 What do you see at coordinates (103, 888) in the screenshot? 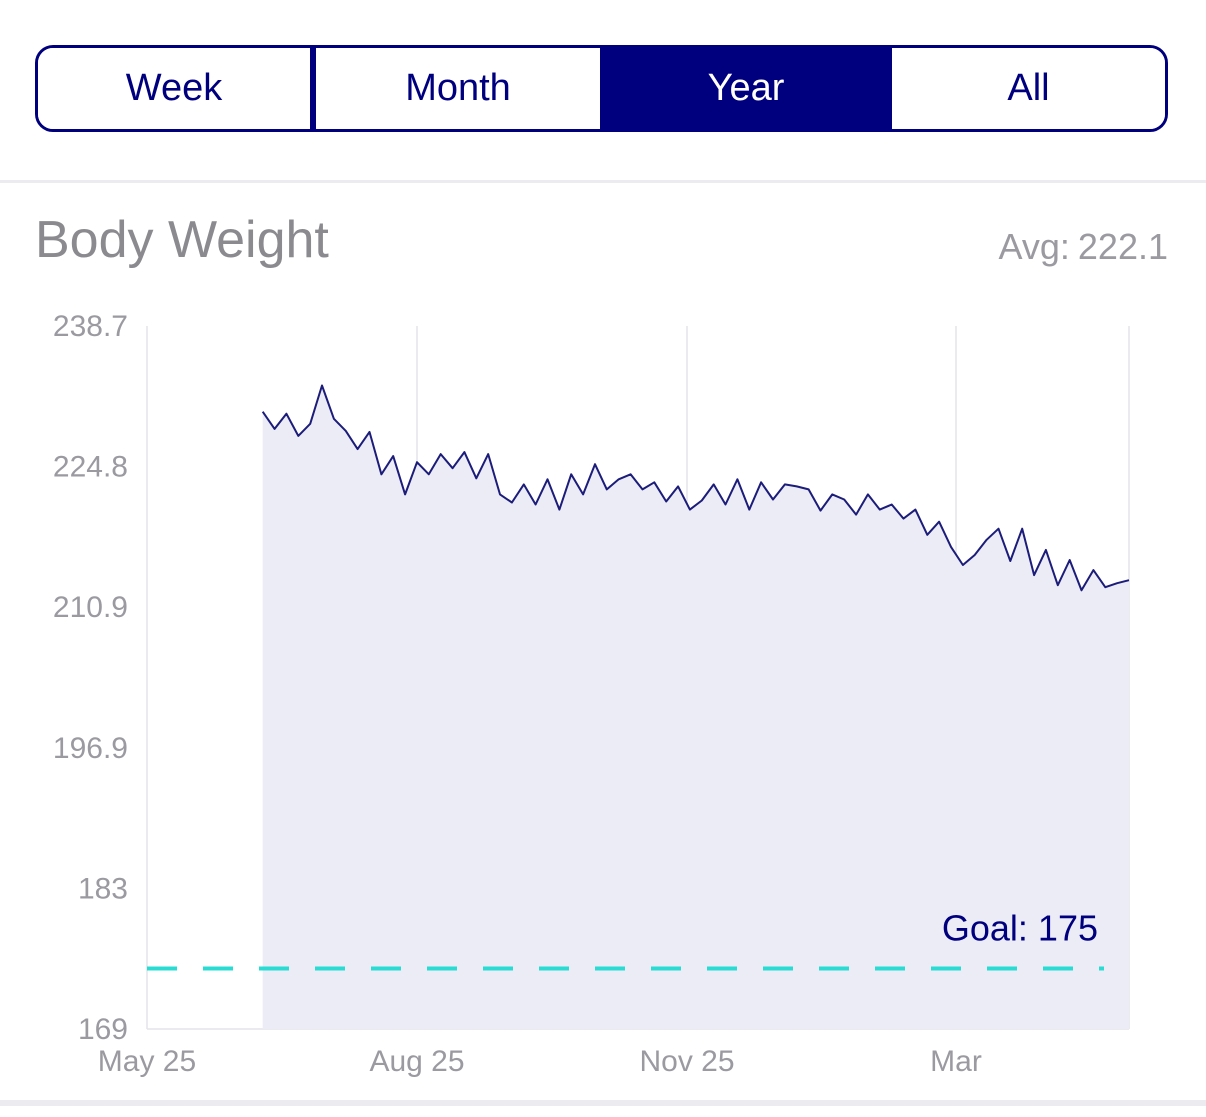
I see `y-tick-label: 183` at bounding box center [103, 888].